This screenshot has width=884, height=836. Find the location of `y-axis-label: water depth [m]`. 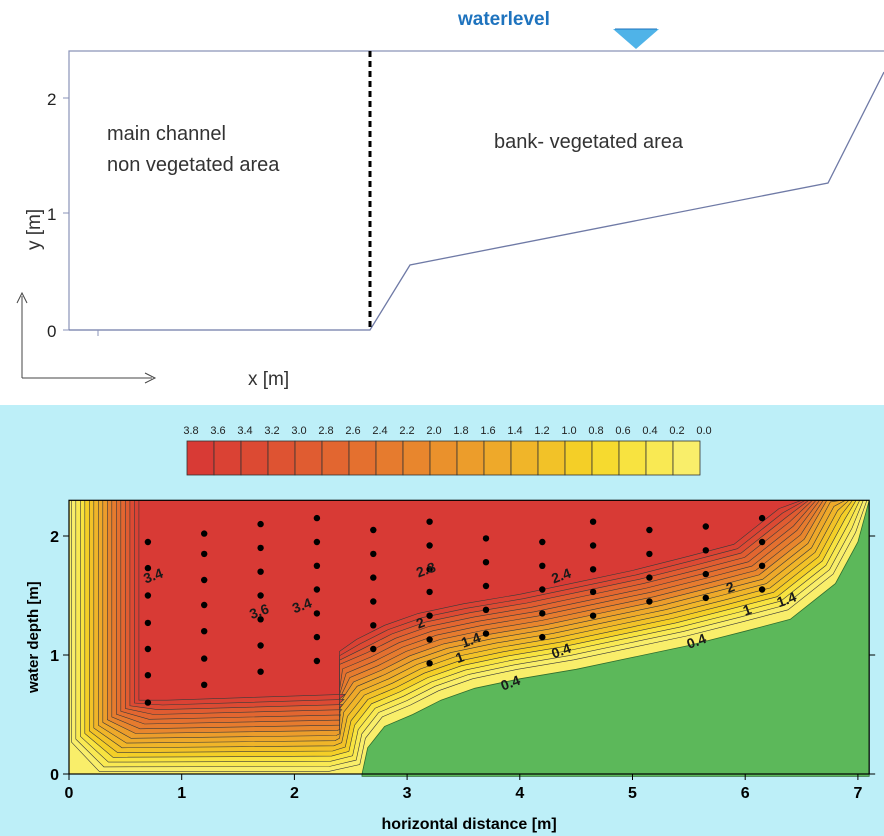

y-axis-label: water depth [m] is located at coordinates (33, 637).